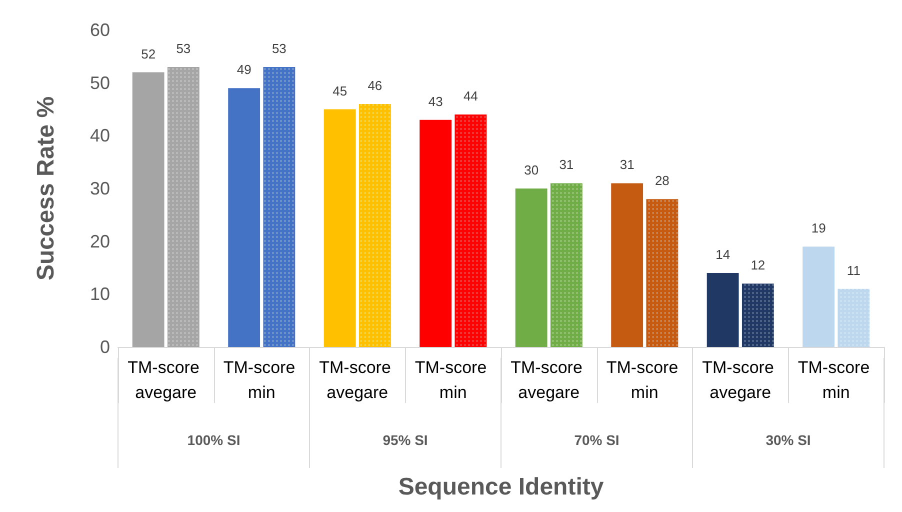 The image size is (902, 512). Describe the element at coordinates (470, 96) in the screenshot. I see `data-label: 44` at that location.